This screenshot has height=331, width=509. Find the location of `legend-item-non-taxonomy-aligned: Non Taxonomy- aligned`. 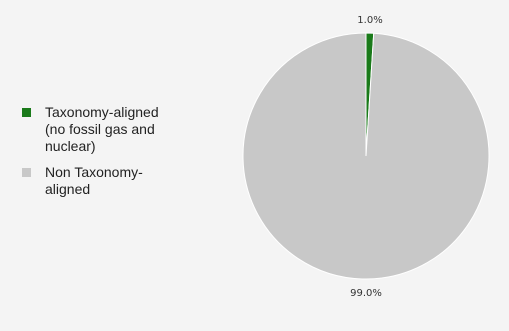

legend-item-non-taxonomy-aligned: Non Taxonomy- aligned is located at coordinates (102, 181).